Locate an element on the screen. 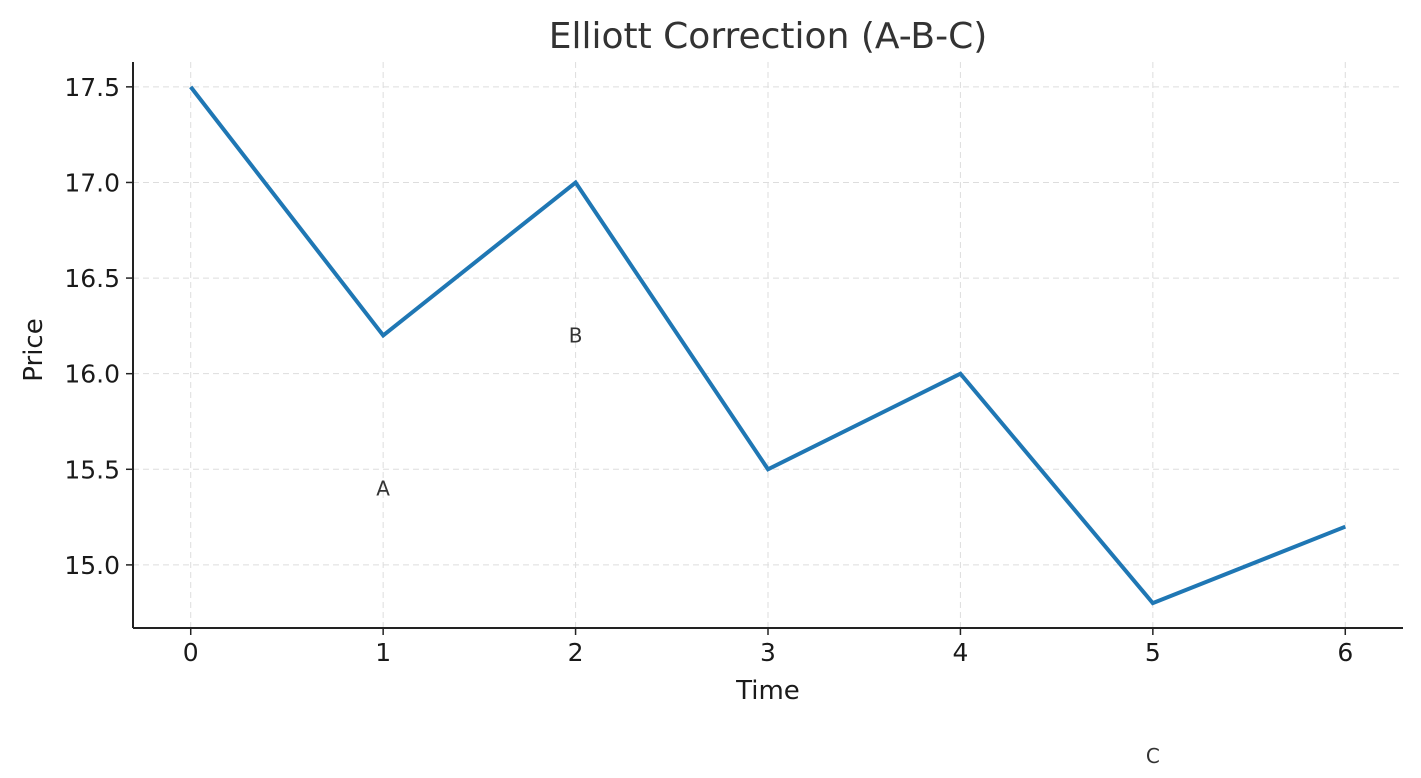  wave-label: B is located at coordinates (576, 335).